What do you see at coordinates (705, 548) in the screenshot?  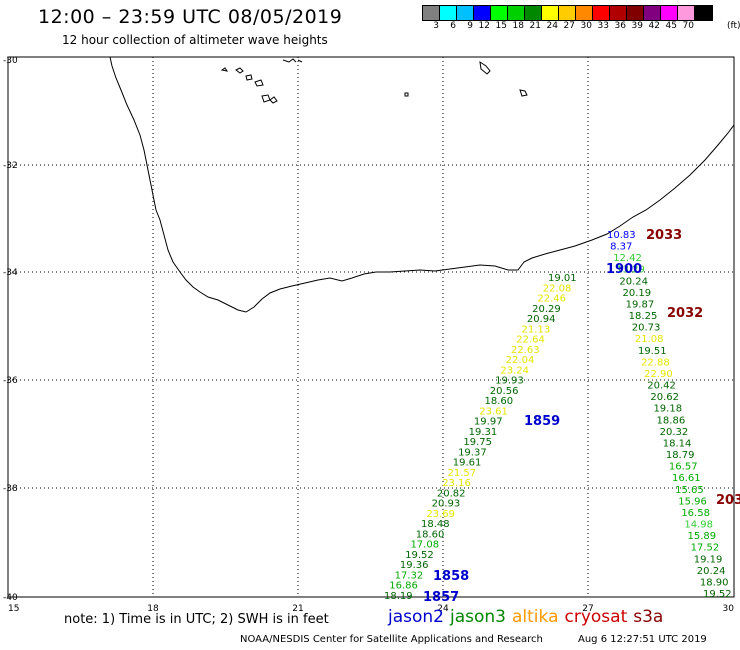 I see `wave-height-value: 17.52` at bounding box center [705, 548].